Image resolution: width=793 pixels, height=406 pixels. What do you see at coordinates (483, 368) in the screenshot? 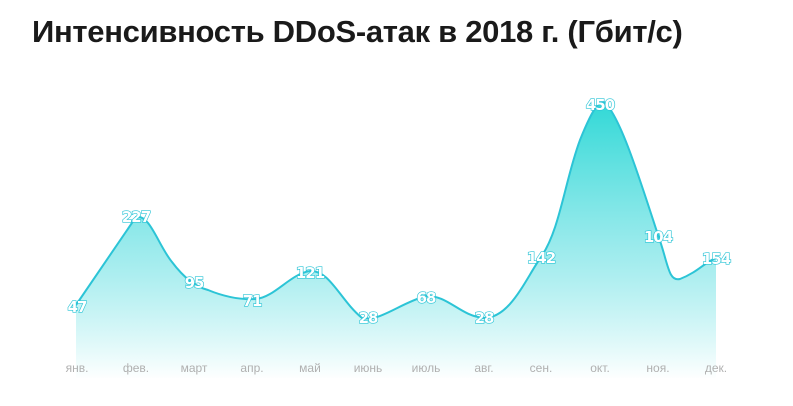
I see `x-label-aug: авг.` at bounding box center [483, 368].